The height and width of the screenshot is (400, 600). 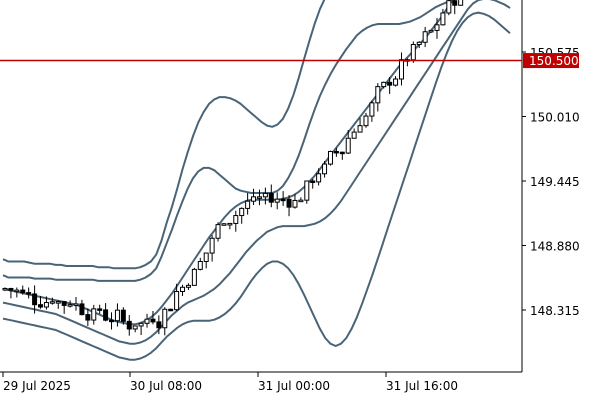 I want to click on current-price-badge: 150.500, so click(x=551, y=61).